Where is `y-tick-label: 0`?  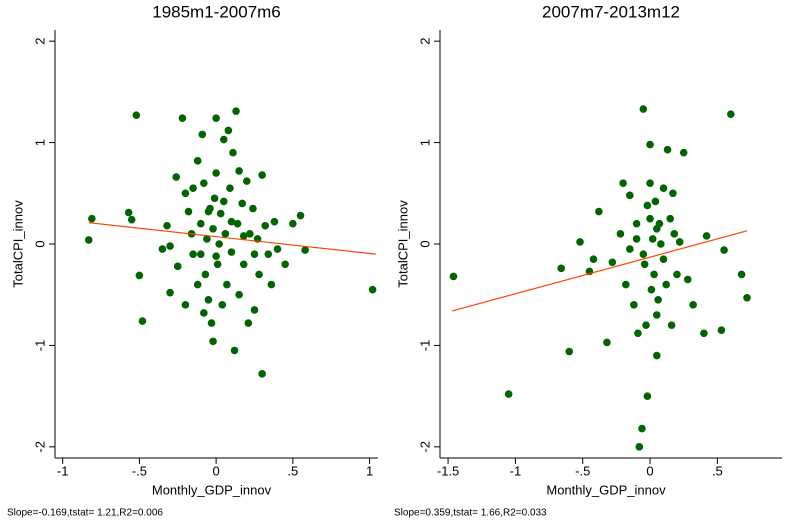 y-tick-label: 0 is located at coordinates (424, 243).